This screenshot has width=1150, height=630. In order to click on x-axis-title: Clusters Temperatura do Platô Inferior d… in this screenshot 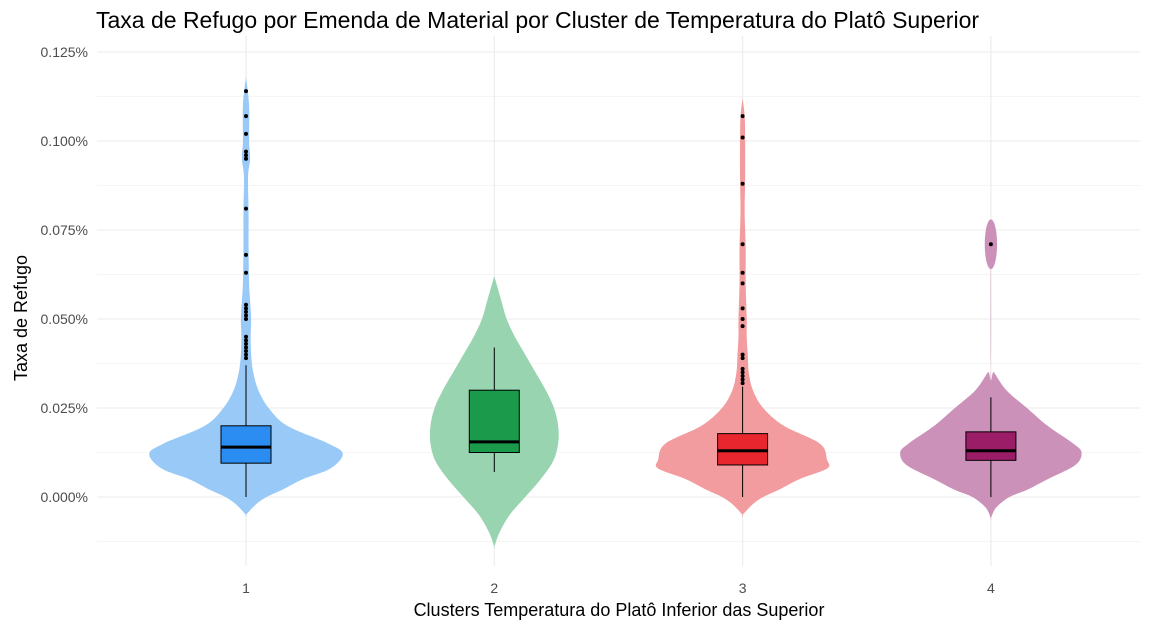, I will do `click(619, 610)`.